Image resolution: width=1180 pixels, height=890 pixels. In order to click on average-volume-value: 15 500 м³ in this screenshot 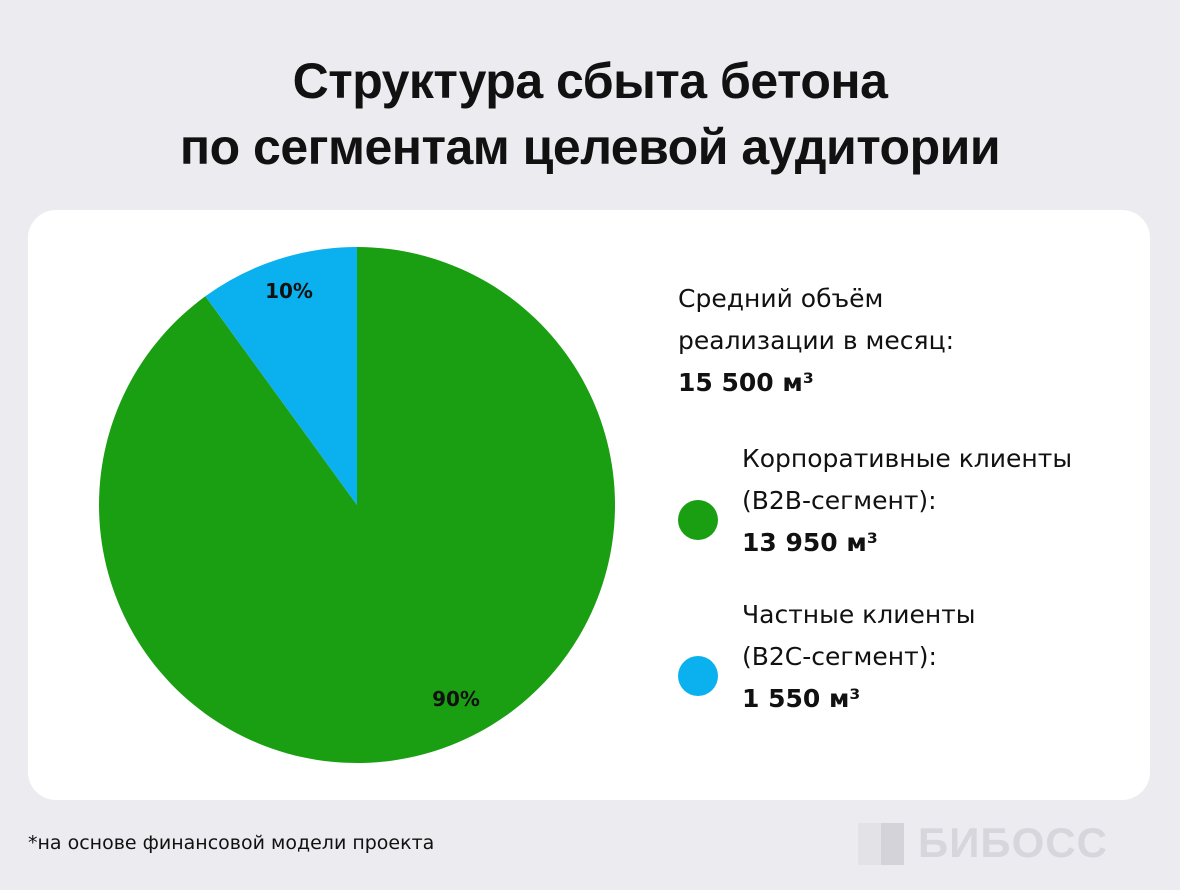, I will do `click(746, 382)`.